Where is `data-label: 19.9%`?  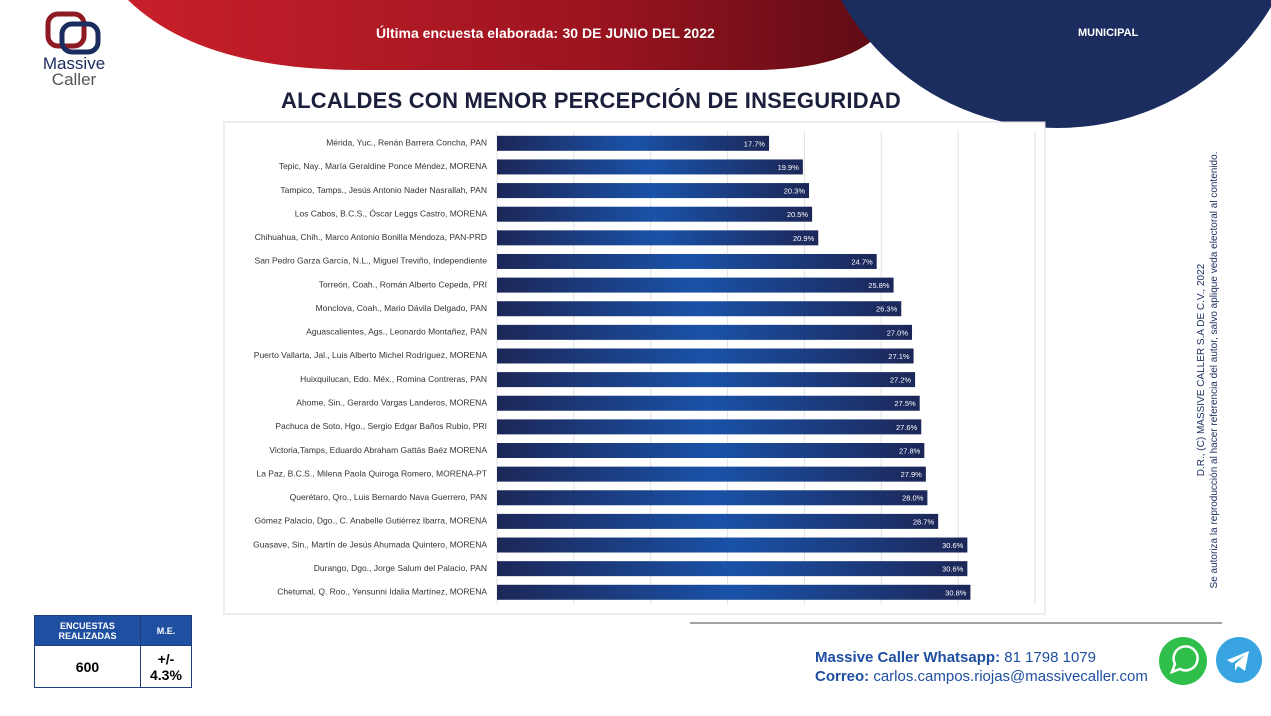
data-label: 19.9% is located at coordinates (789, 167).